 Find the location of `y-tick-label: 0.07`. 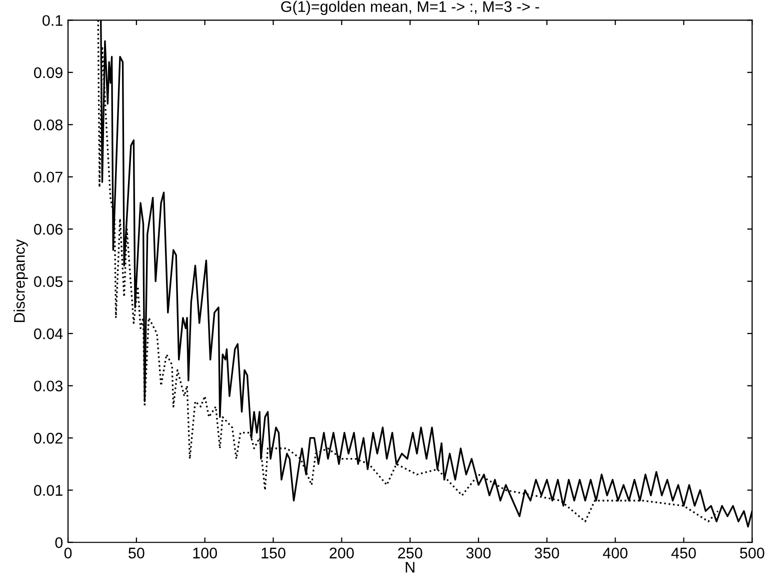

y-tick-label: 0.07 is located at coordinates (48, 177).